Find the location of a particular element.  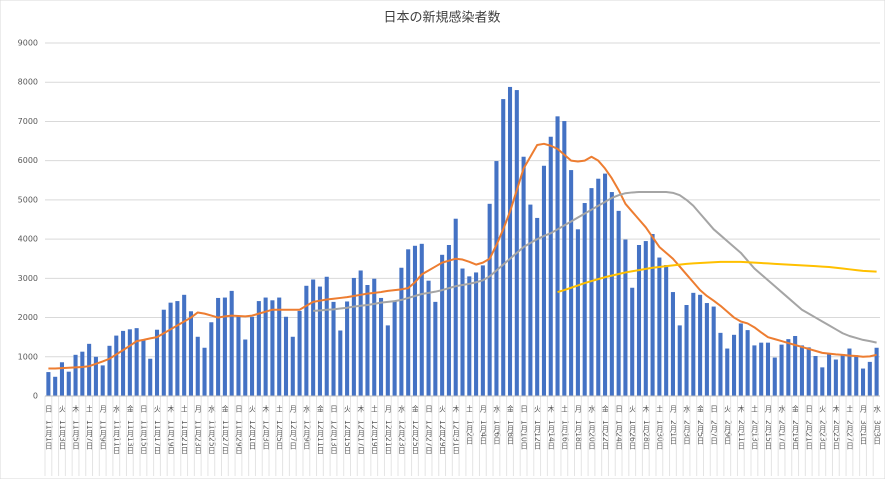

x-tick-label: 12月9日 is located at coordinates (306, 435).